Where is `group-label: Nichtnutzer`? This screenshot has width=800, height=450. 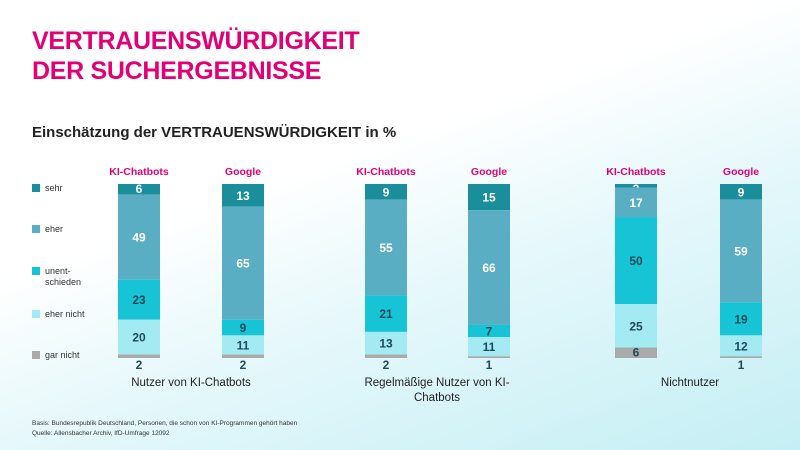 group-label: Nichtnutzer is located at coordinates (690, 383).